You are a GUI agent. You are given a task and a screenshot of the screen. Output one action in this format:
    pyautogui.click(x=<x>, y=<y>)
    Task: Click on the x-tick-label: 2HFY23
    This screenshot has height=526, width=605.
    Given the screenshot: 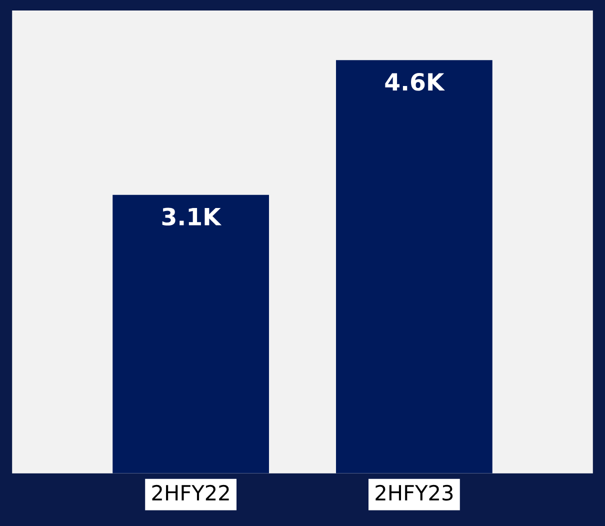 What is the action you would take?
    pyautogui.click(x=414, y=492)
    